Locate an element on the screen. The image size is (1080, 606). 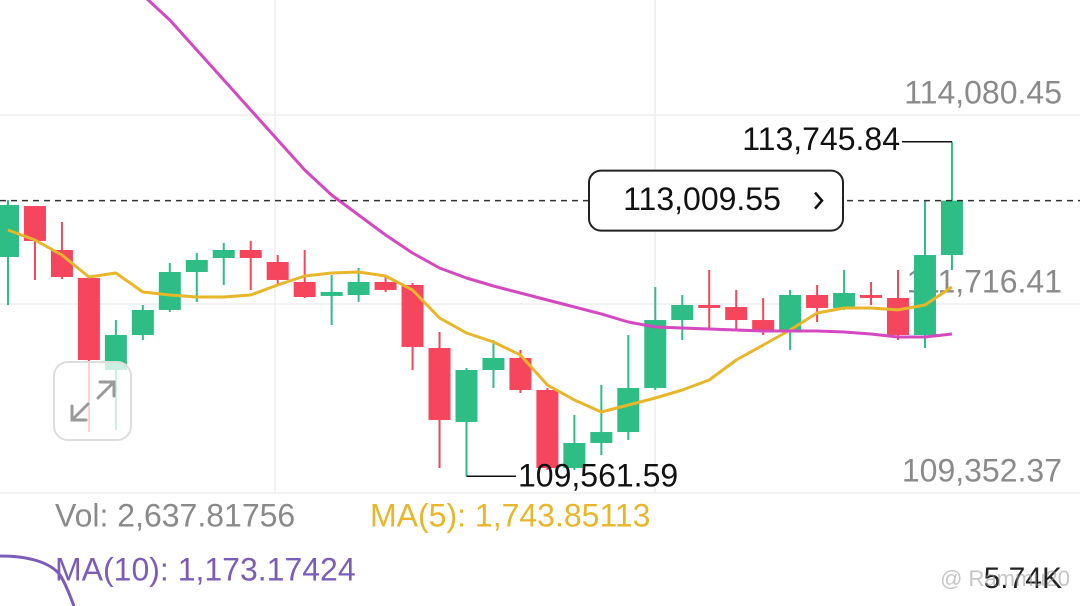
last-price-chevron is located at coordinates (819, 200).